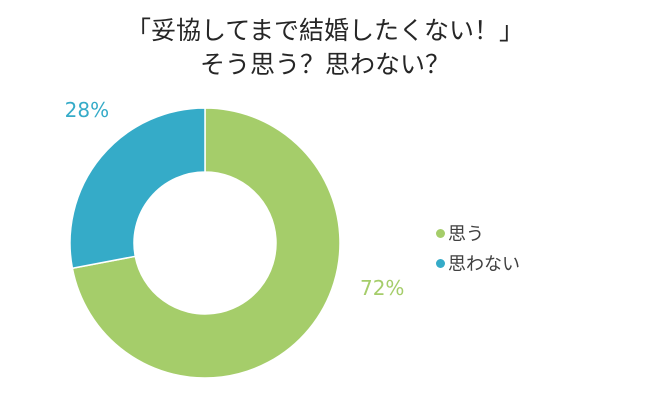 Image resolution: width=650 pixels, height=400 pixels. Describe the element at coordinates (440, 233) in the screenshot. I see `legend-swatch-omou` at that location.